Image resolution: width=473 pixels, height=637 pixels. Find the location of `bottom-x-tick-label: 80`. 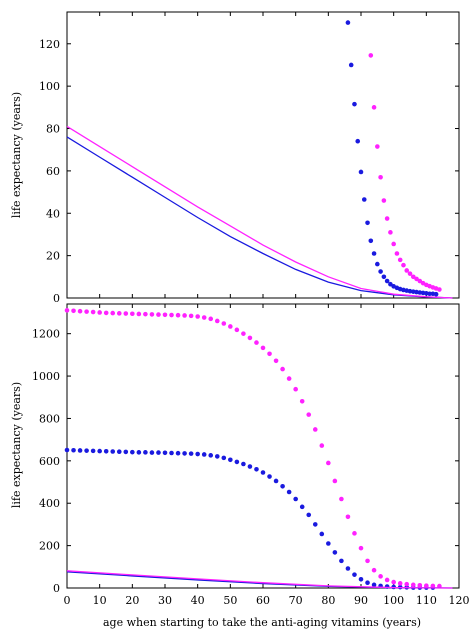

bottom-x-tick-label: 80 is located at coordinates (328, 600).